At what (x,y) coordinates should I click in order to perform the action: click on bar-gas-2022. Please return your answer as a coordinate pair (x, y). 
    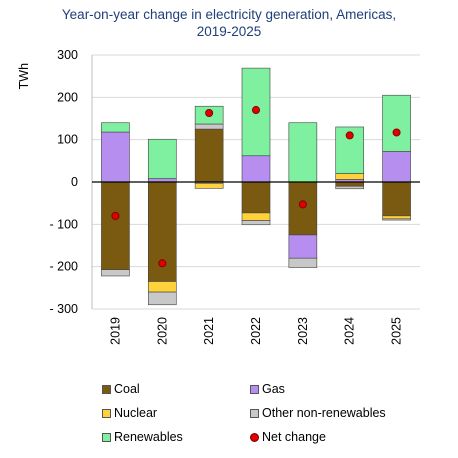
    Looking at the image, I should click on (256, 169).